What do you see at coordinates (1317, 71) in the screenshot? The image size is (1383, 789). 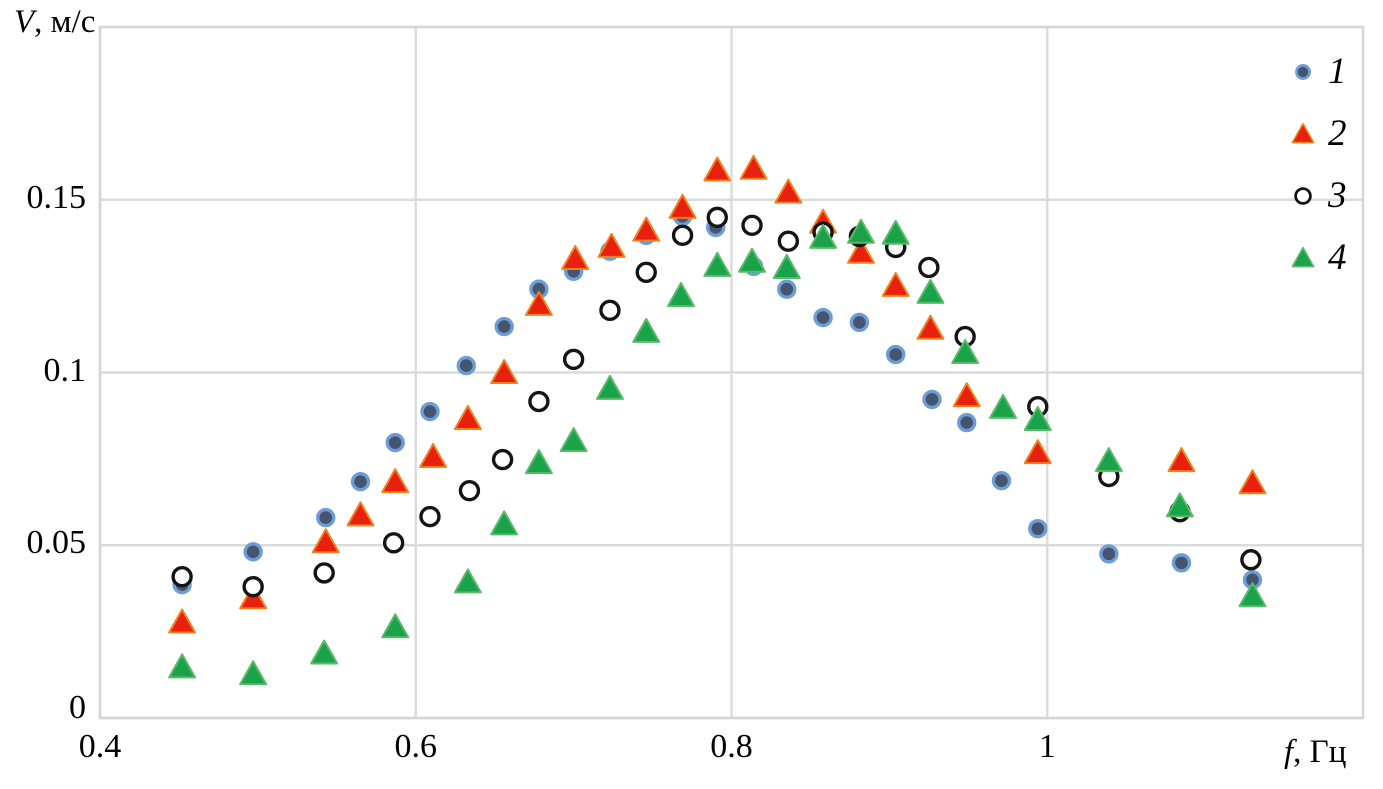 I see `legend-item-series-1: 1` at bounding box center [1317, 71].